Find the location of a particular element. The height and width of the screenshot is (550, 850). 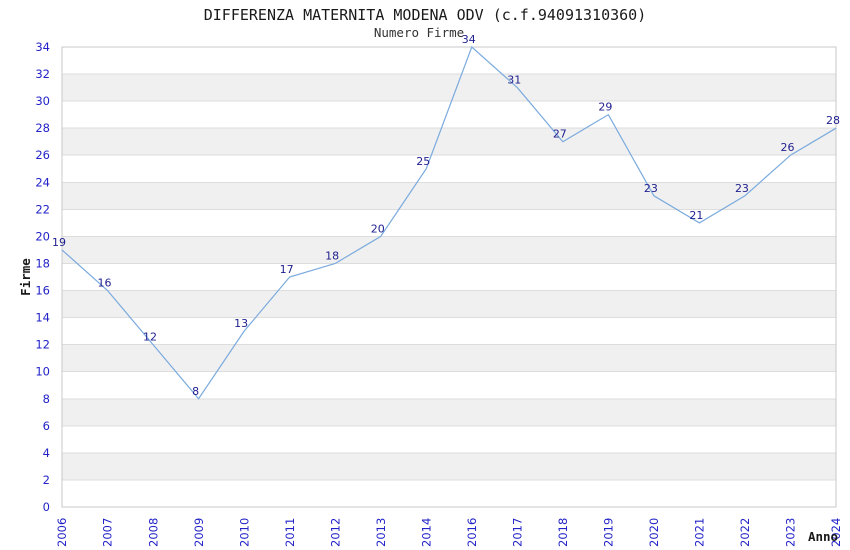

data-point-label: 28 is located at coordinates (833, 120).